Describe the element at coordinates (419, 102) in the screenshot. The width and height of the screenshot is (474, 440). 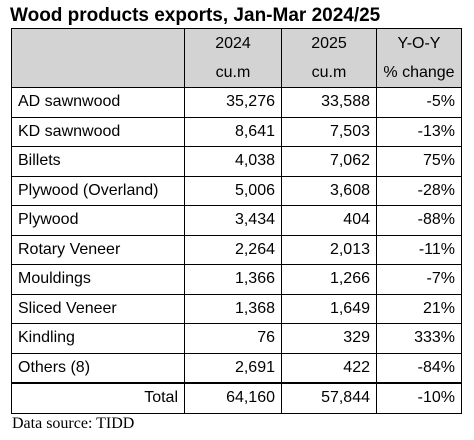
I see `value-yoy: -5%` at that location.